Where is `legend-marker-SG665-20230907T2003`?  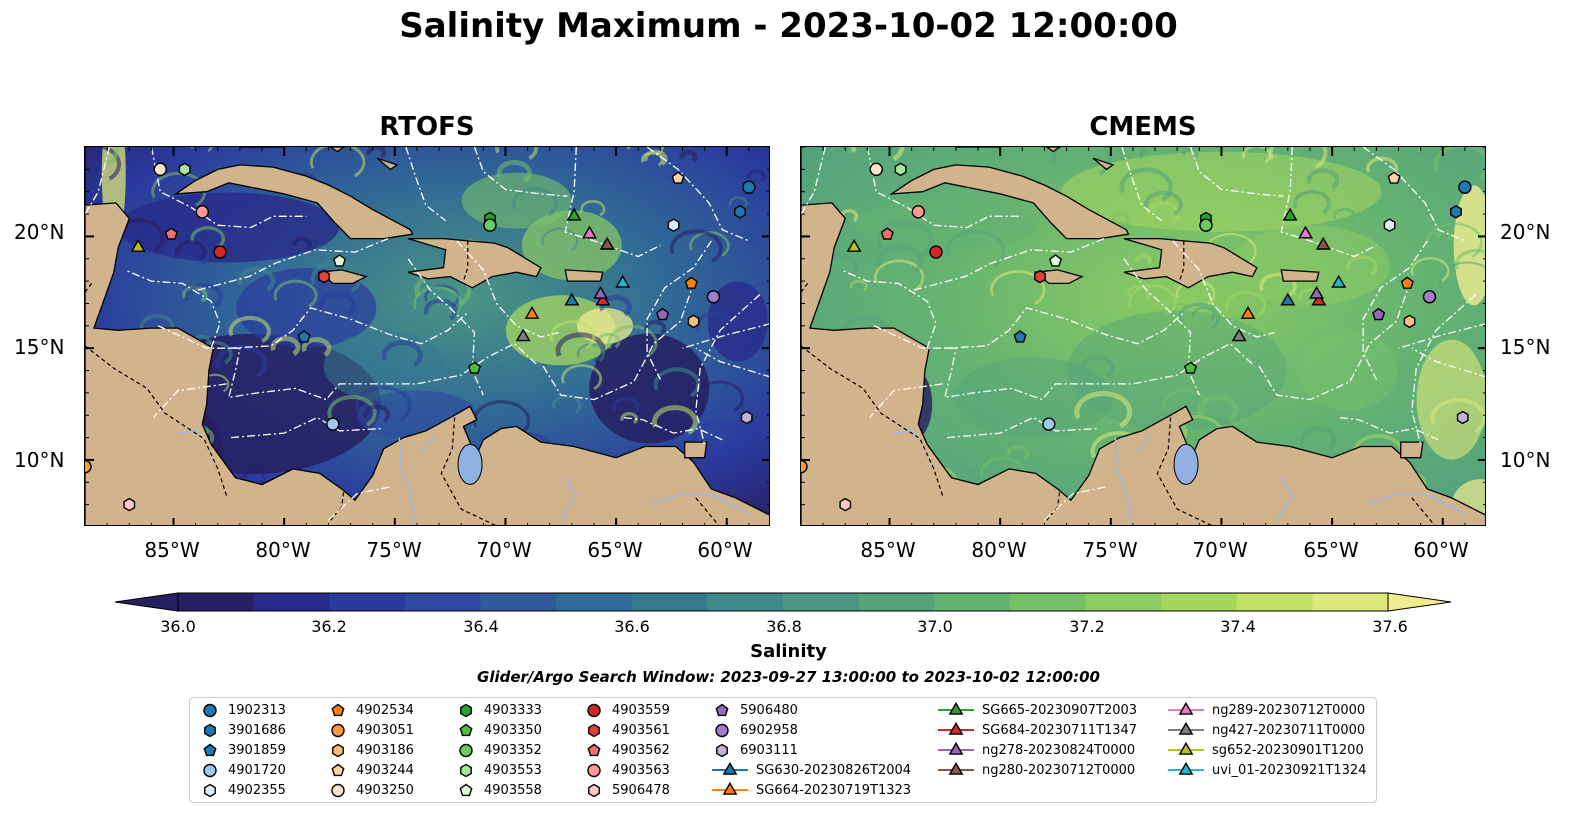 legend-marker-SG665-20230907T2003 is located at coordinates (956, 708).